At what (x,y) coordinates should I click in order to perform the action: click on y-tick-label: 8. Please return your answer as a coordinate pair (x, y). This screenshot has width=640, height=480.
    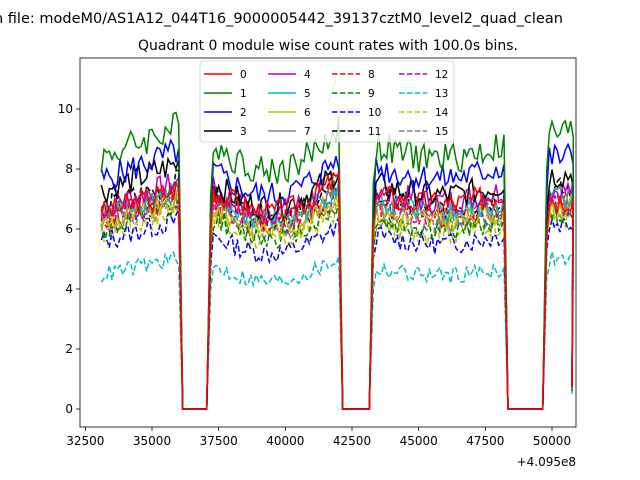
    Looking at the image, I should click on (69, 169).